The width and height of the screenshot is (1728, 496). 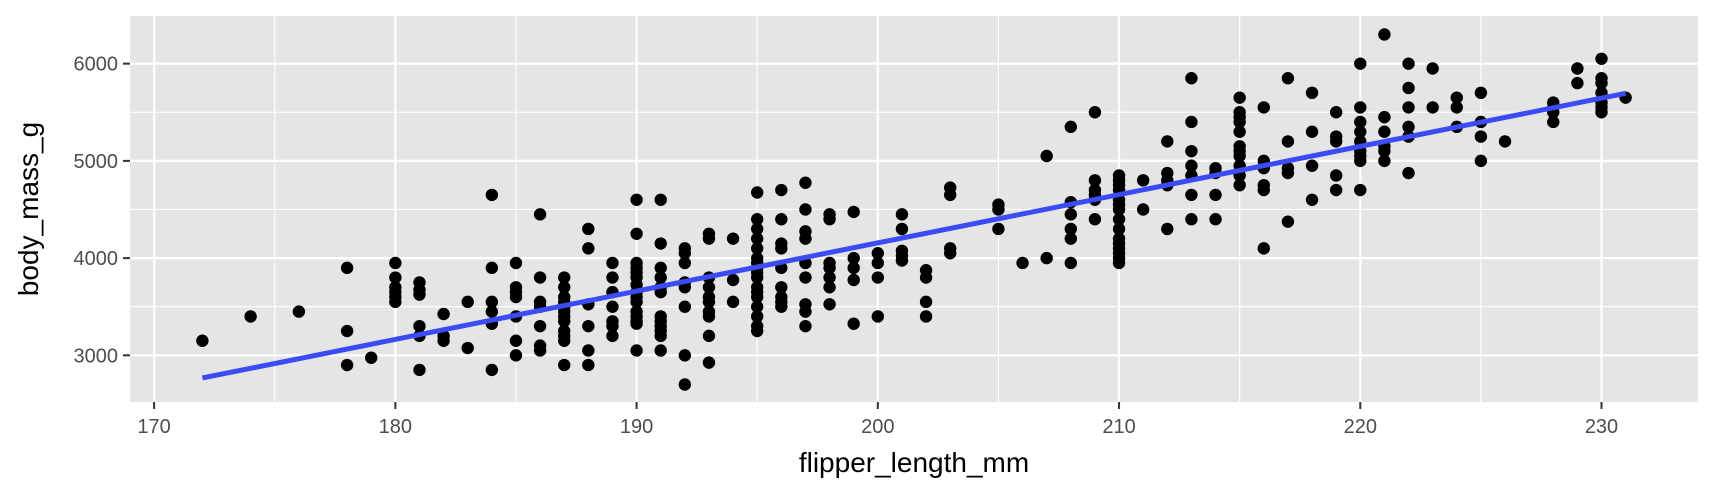 What do you see at coordinates (96, 162) in the screenshot?
I see `y-tick-label: 5000` at bounding box center [96, 162].